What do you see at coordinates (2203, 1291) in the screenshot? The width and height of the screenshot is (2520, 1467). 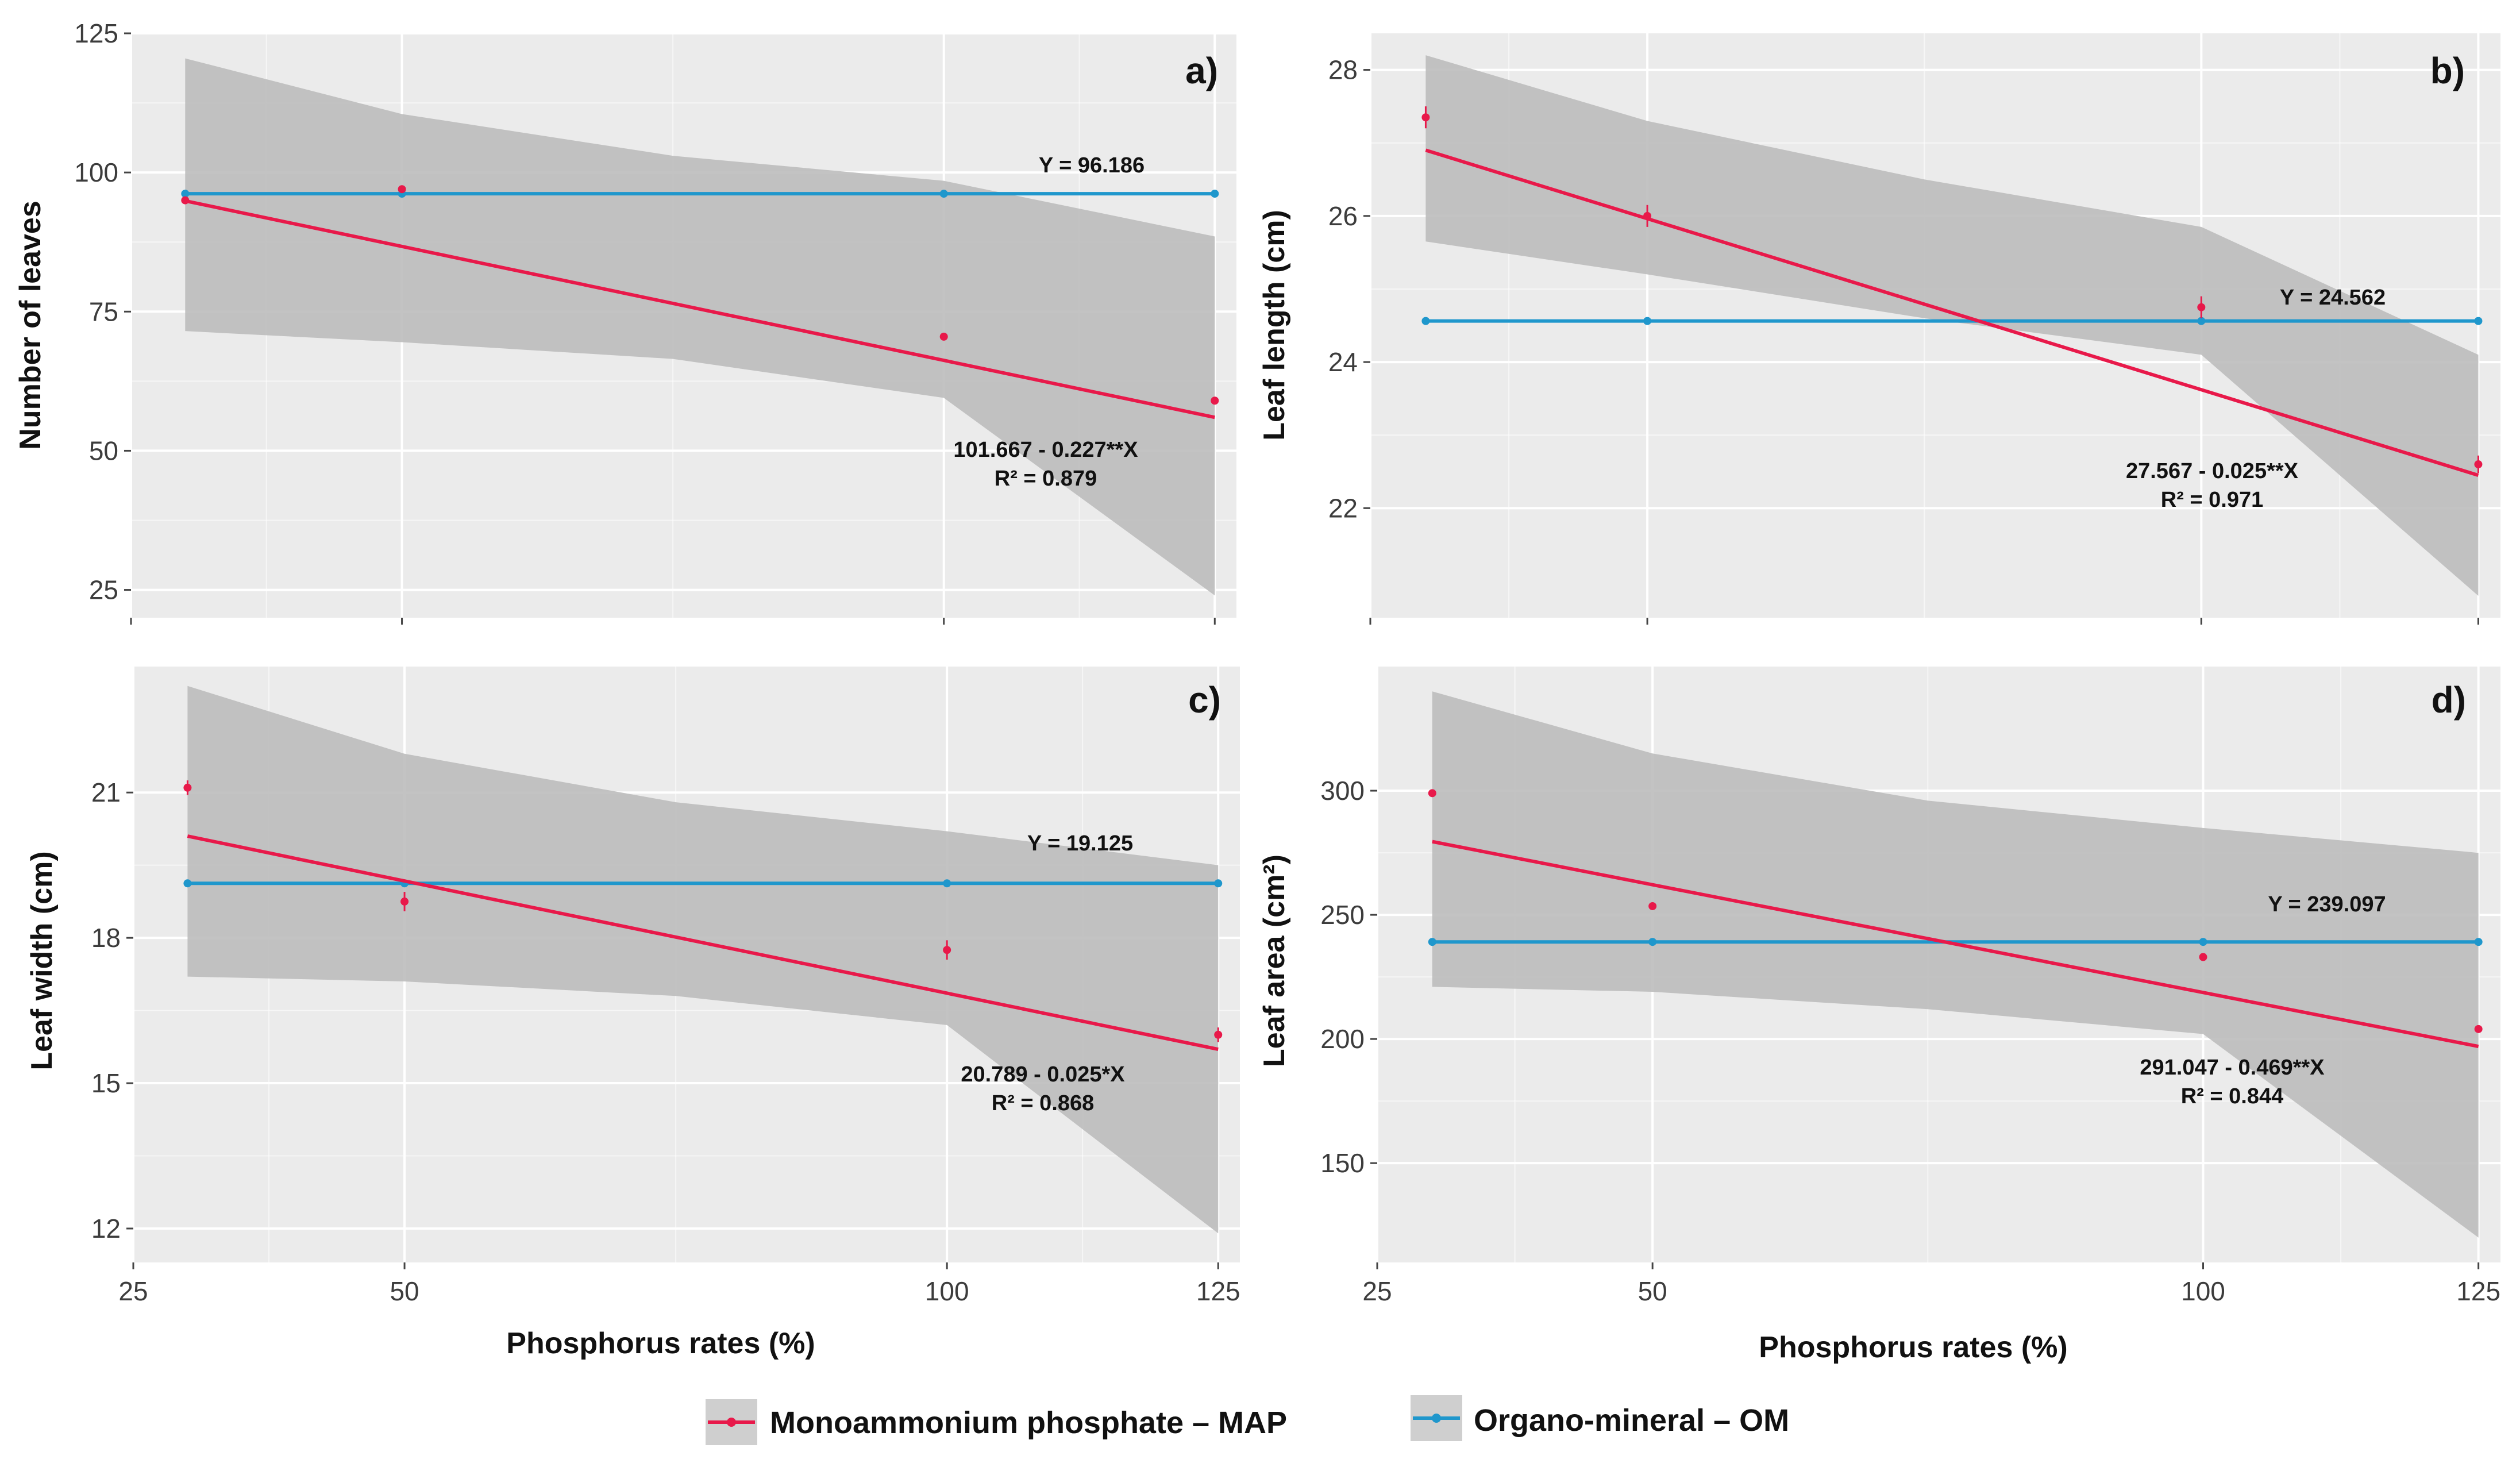 I see `panel-d-x-tick-label: 100` at bounding box center [2203, 1291].